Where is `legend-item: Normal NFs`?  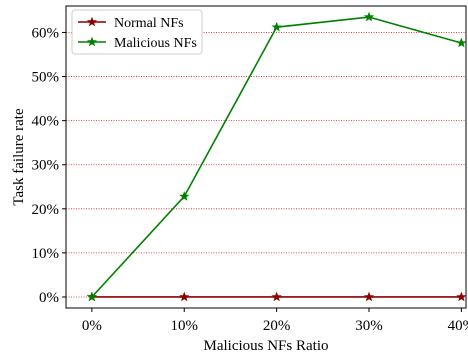
legend-item: Normal NFs is located at coordinates (131, 23).